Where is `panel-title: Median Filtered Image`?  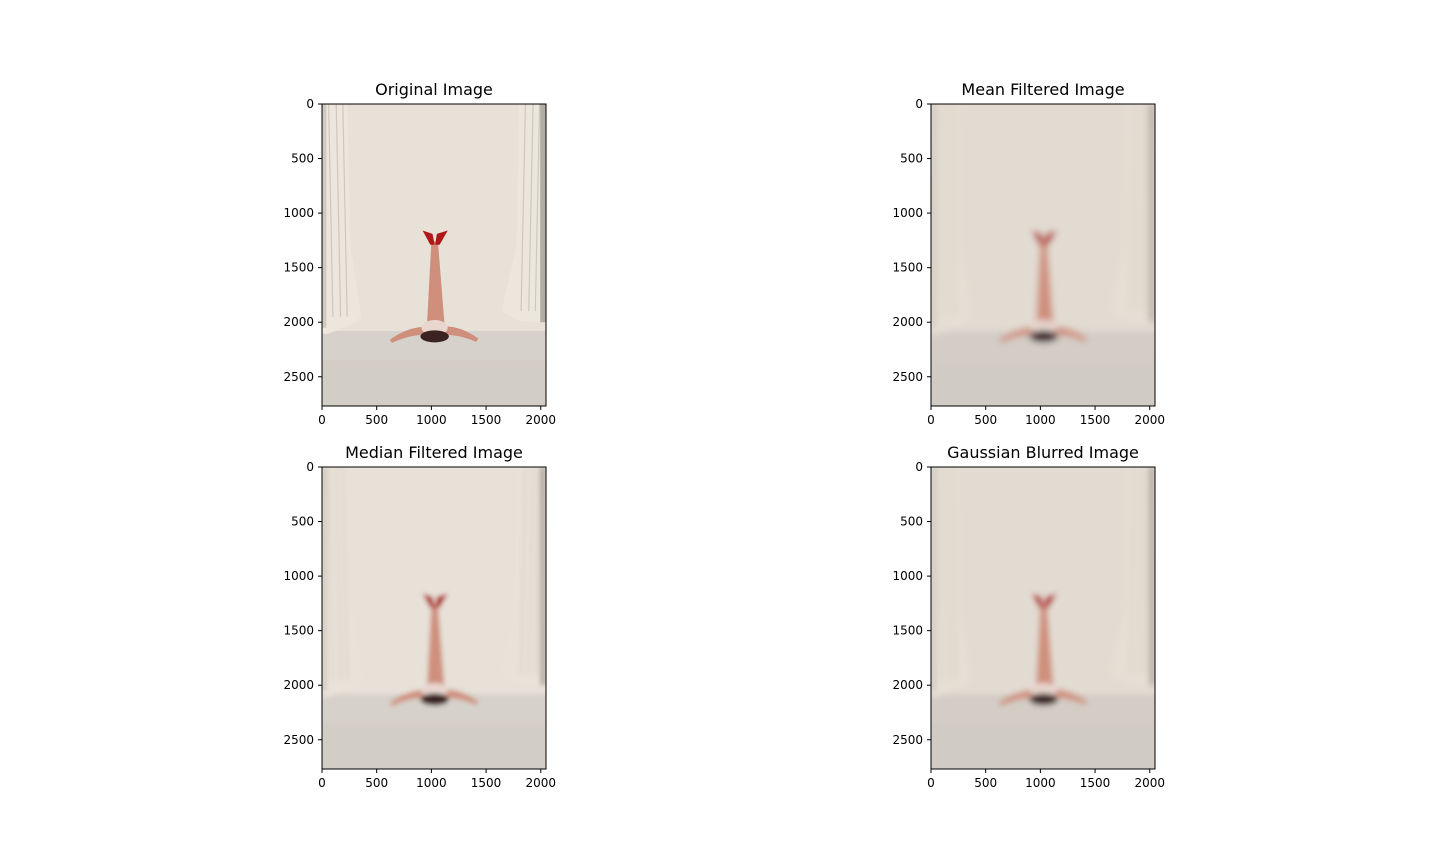 panel-title: Median Filtered Image is located at coordinates (434, 452).